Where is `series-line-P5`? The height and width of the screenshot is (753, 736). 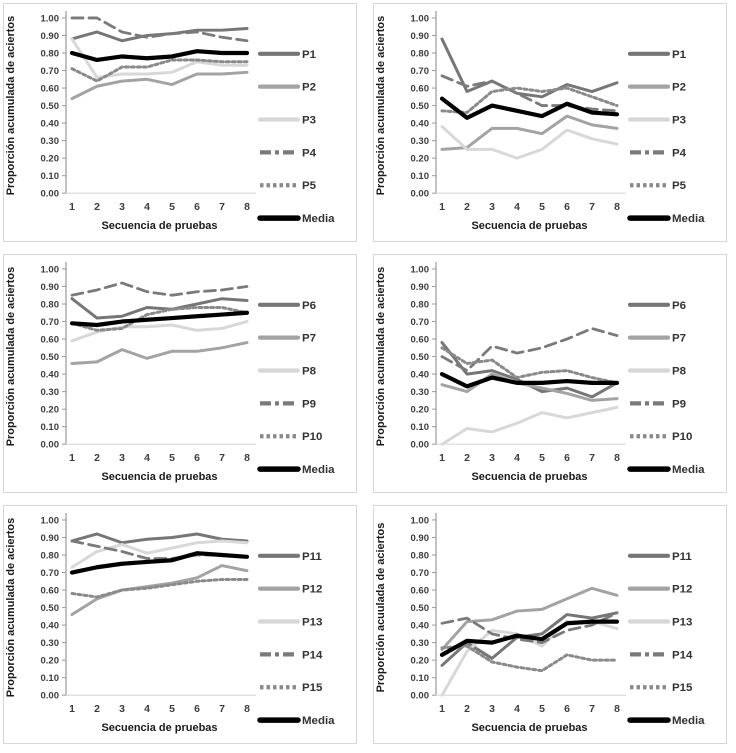 series-line-P5 is located at coordinates (529, 100).